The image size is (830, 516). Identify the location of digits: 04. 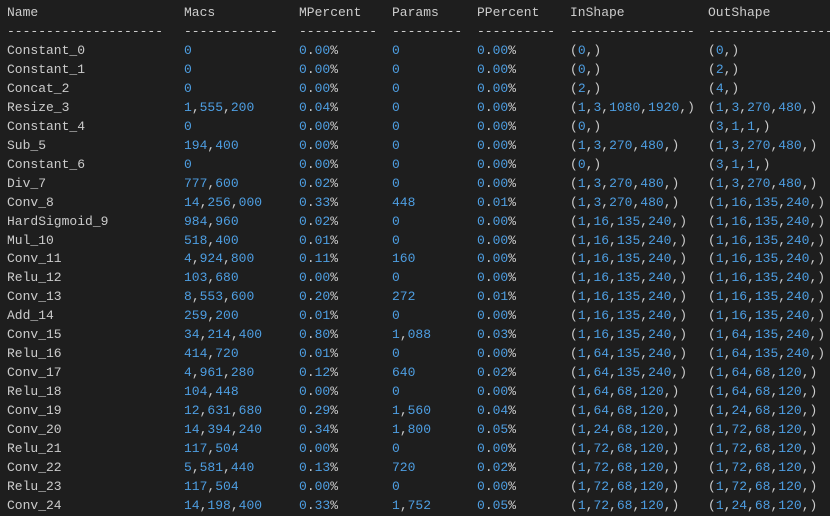
(322, 107).